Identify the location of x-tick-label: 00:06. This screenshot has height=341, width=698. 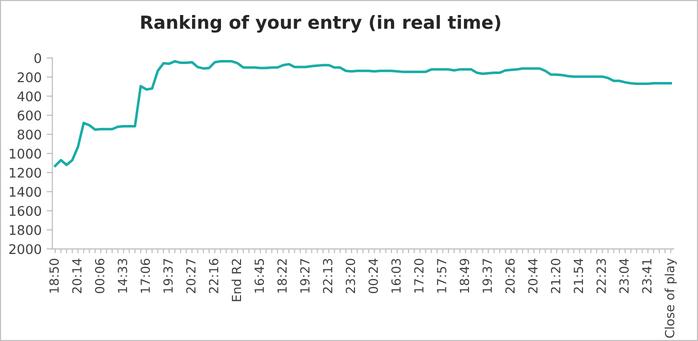
(99, 276).